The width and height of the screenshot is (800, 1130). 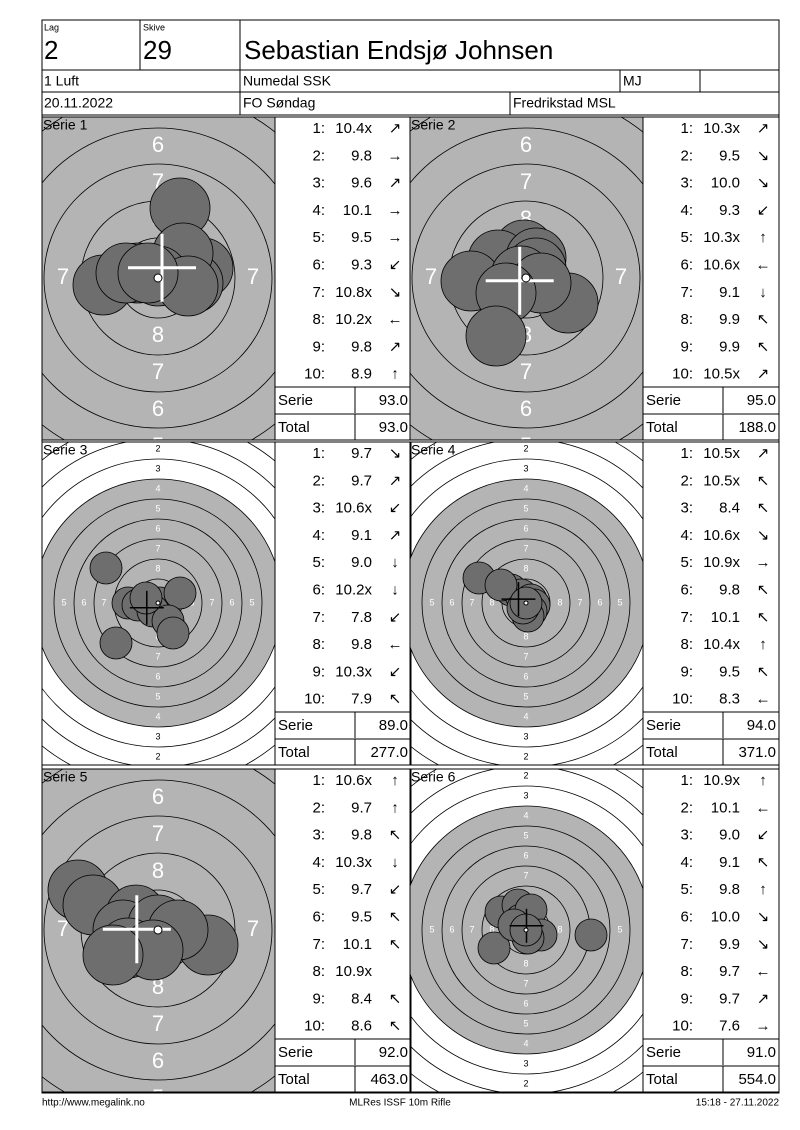 I want to click on series-title: Serie 4, so click(x=433, y=450).